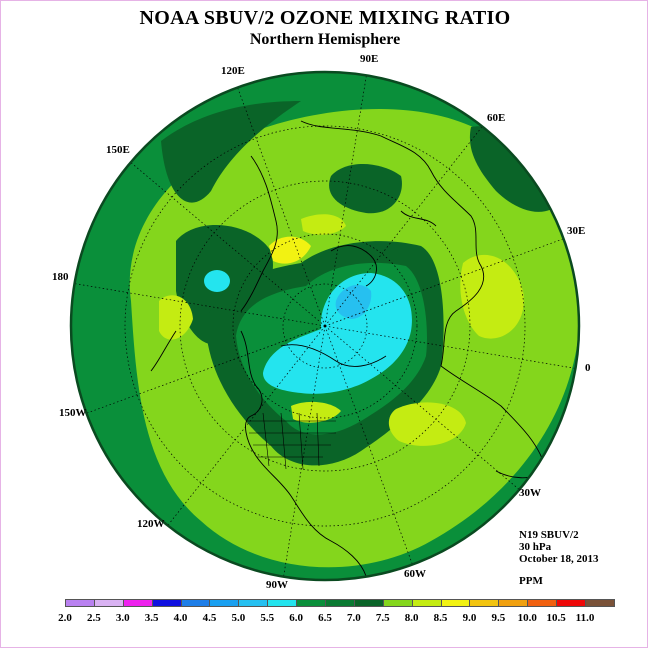 The height and width of the screenshot is (648, 648). Describe the element at coordinates (176, 317) in the screenshot. I see `highlight-region-west` at that location.